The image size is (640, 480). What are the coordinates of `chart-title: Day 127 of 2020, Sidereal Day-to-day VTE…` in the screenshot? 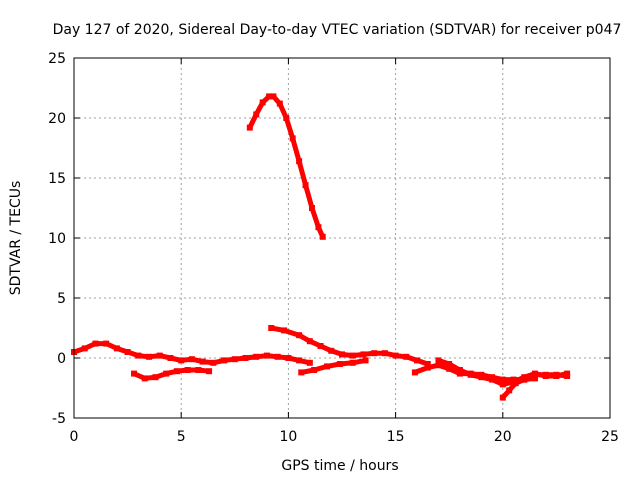 It's located at (337, 30).